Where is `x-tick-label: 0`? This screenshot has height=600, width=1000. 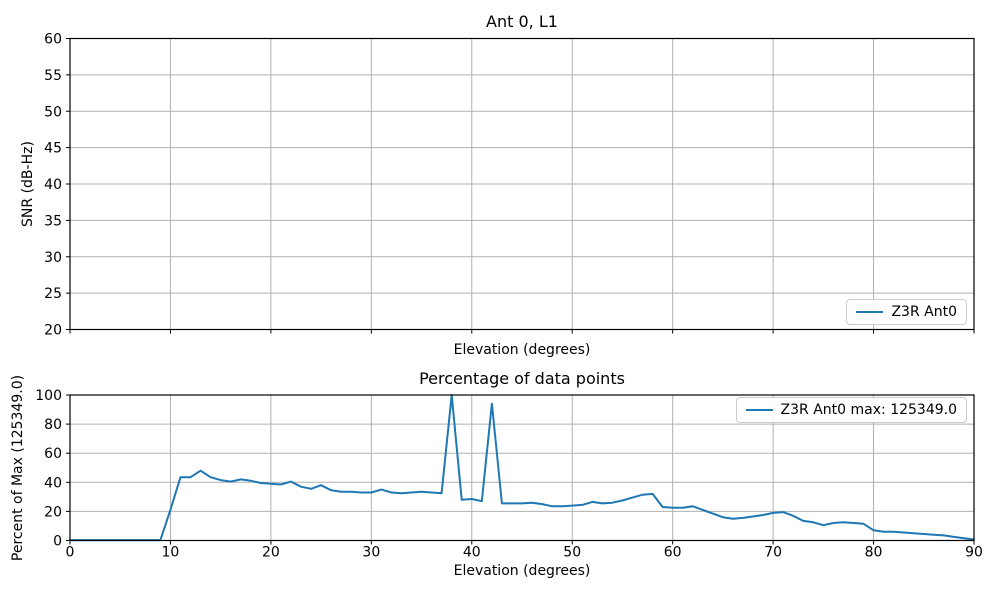 x-tick-label: 0 is located at coordinates (70, 553).